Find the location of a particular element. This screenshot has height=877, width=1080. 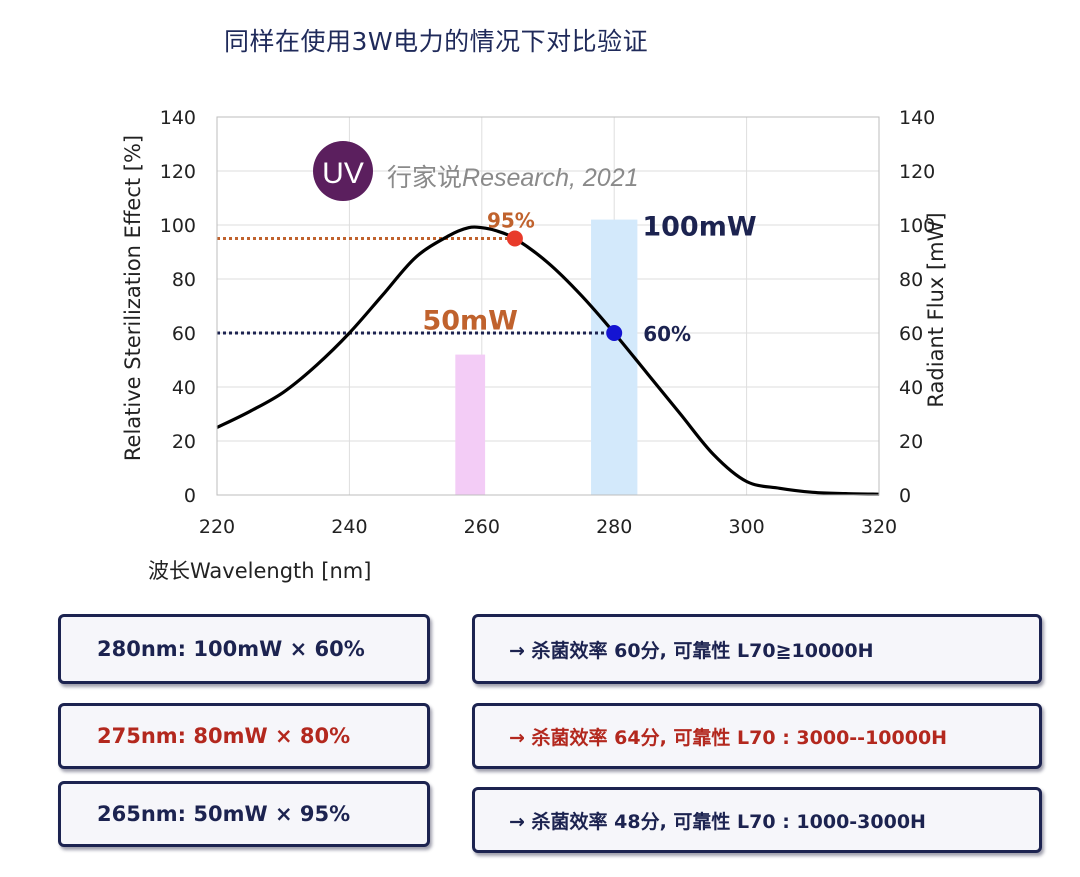

y2-tick-label: 120 is located at coordinates (917, 172).